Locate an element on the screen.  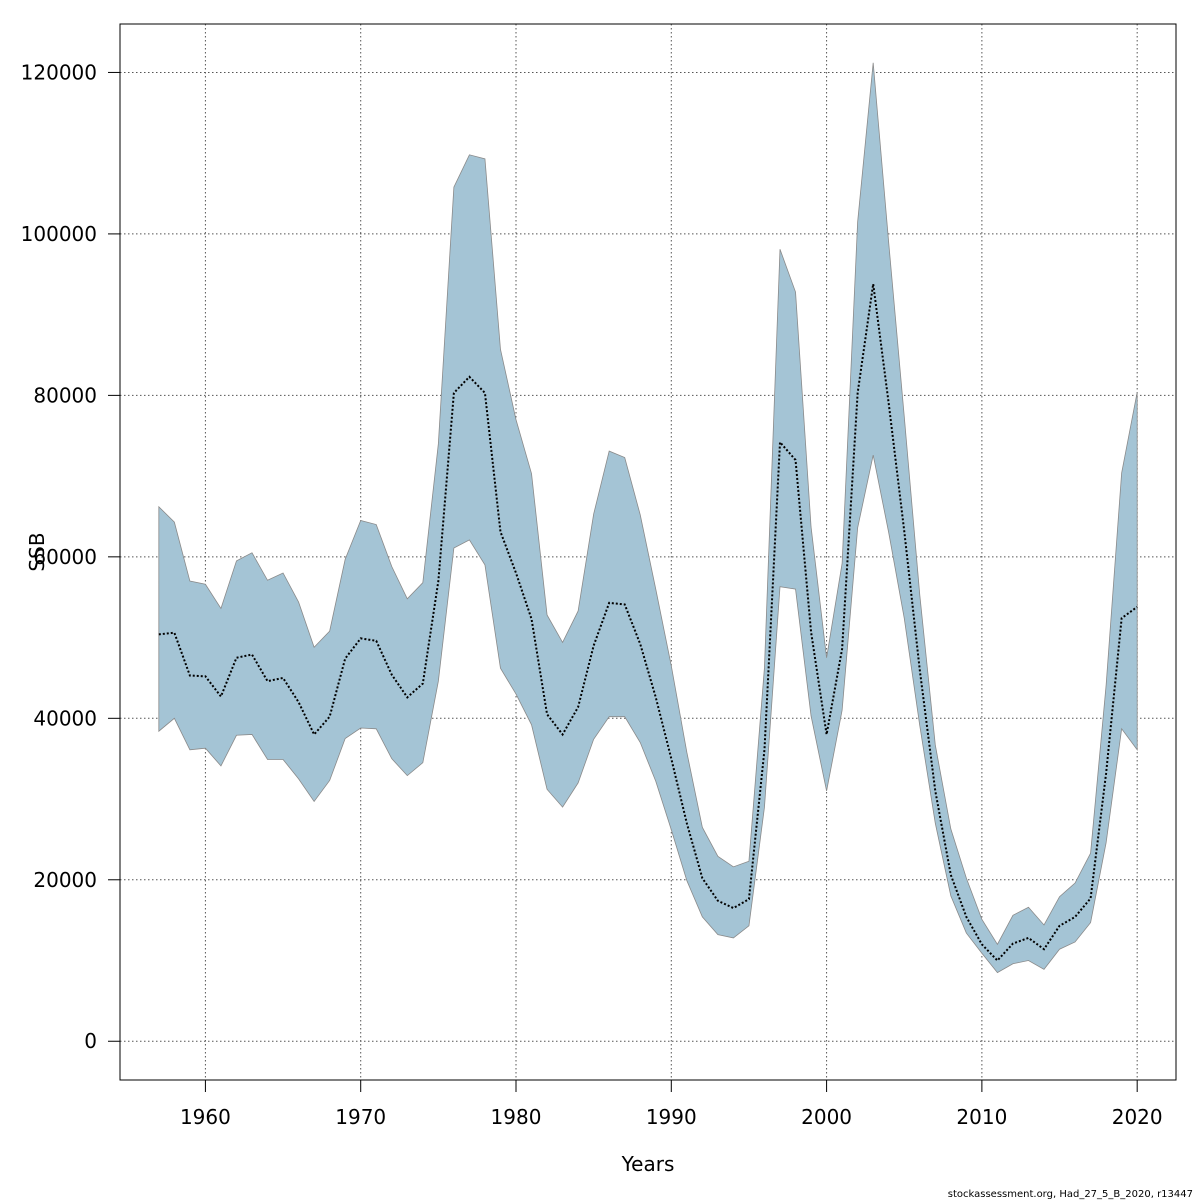
y-tick-label: 20000 is located at coordinates (65, 880).